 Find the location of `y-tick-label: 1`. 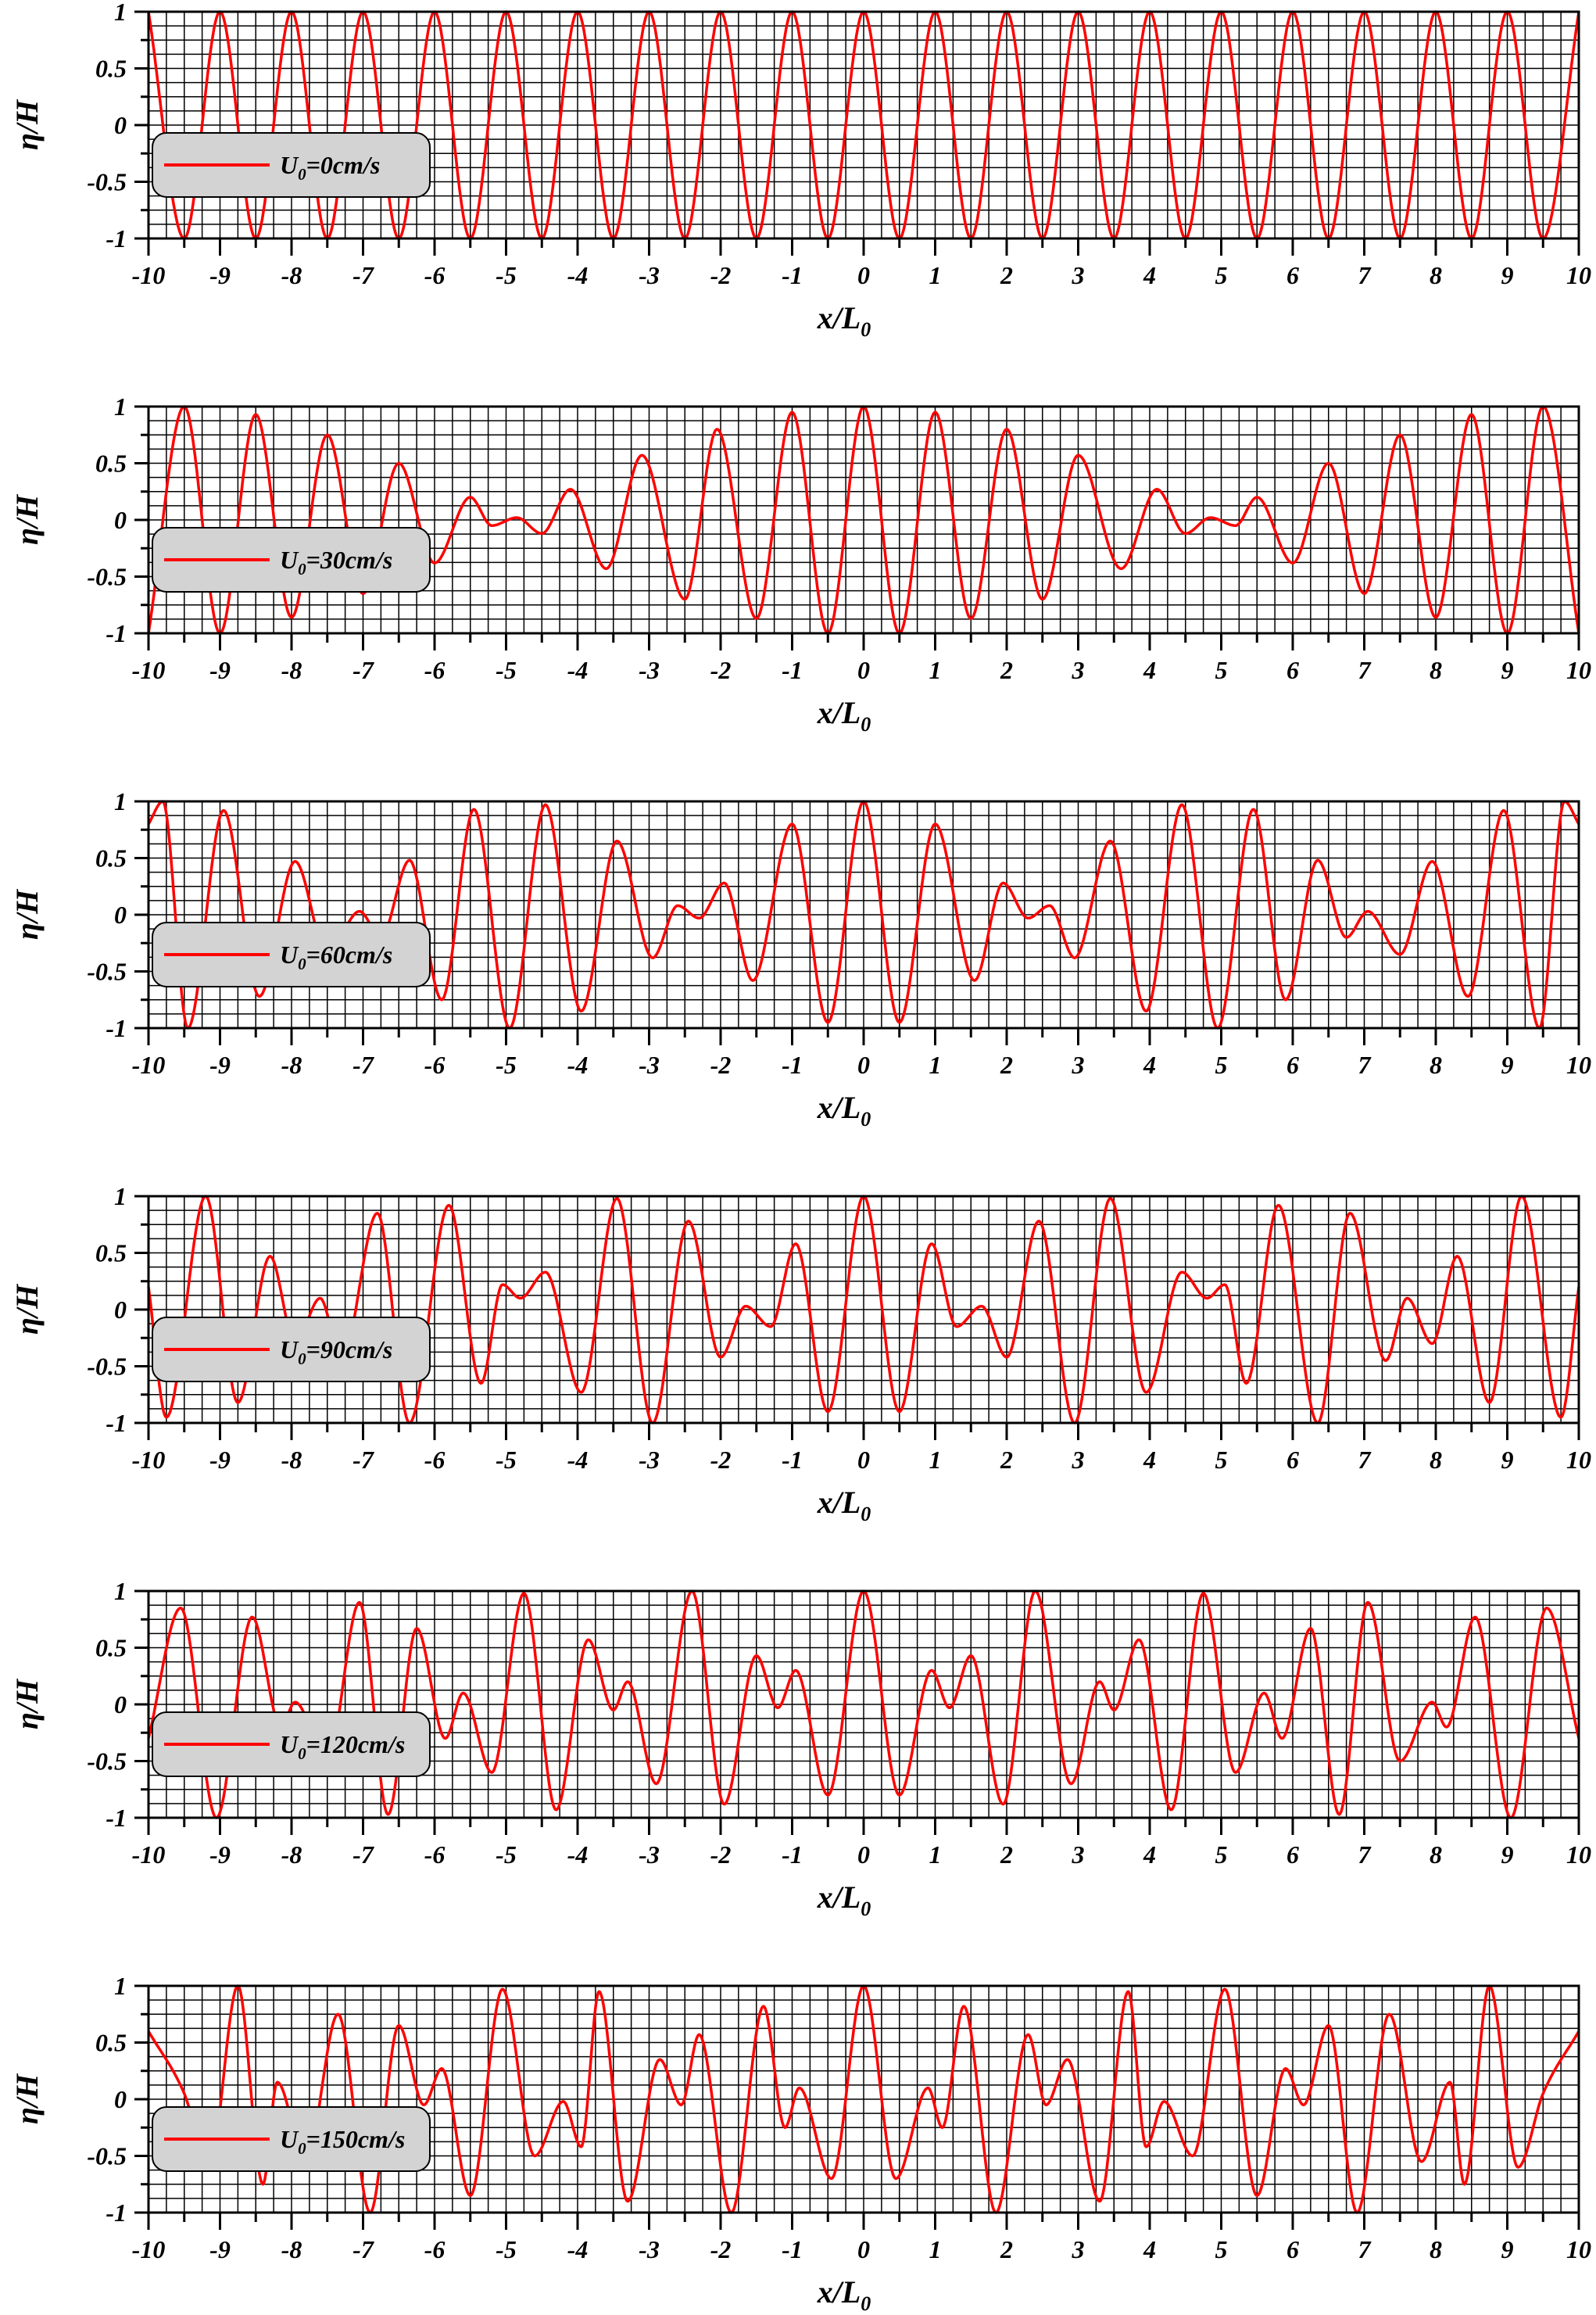

y-tick-label: 1 is located at coordinates (120, 1986).